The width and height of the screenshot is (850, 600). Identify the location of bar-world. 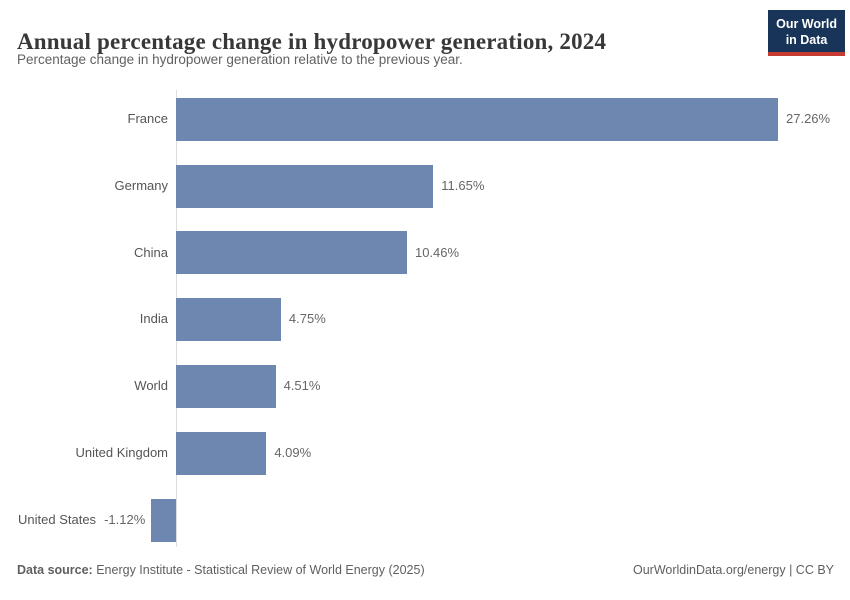
(226, 387).